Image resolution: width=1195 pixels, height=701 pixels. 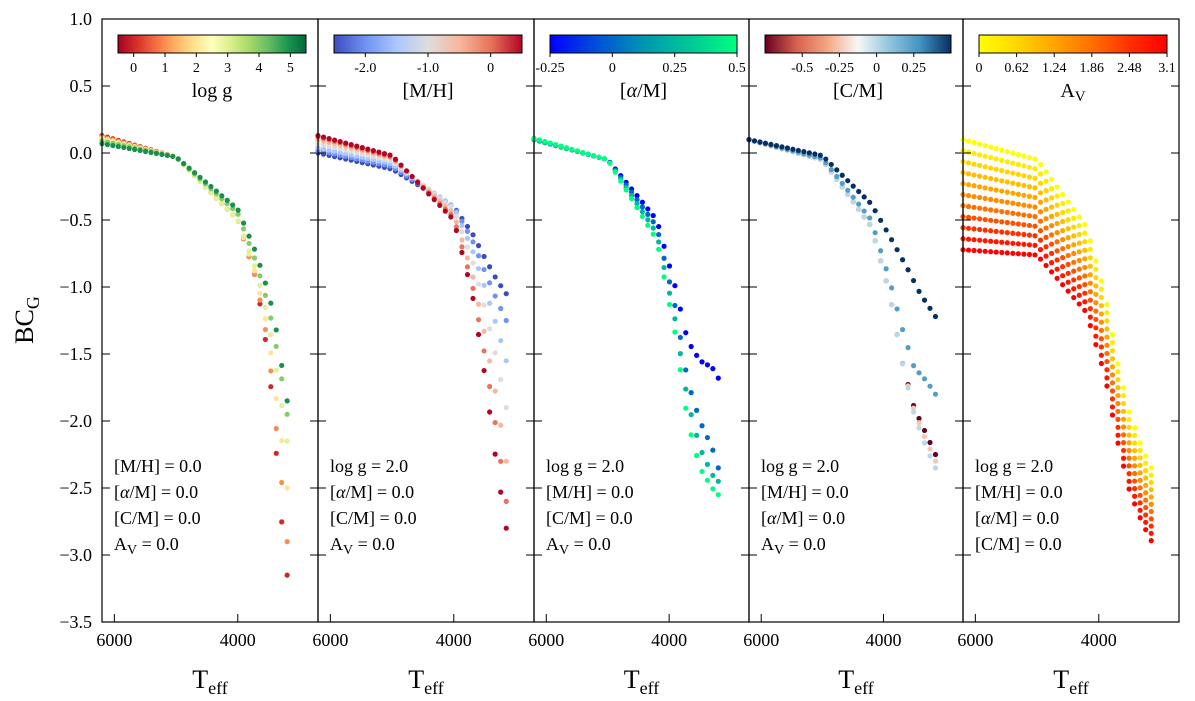 I want to click on colorbar: -2.0 -1.0 0 [M/H], so click(x=428, y=68).